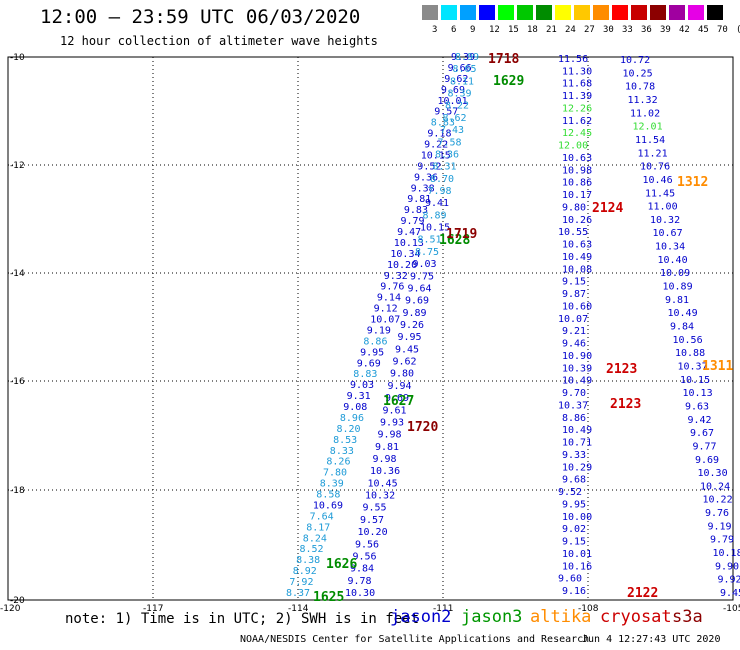 This screenshot has width=740, height=650. Describe the element at coordinates (627, 30) in the screenshot. I see `scale-label: 33` at that location.